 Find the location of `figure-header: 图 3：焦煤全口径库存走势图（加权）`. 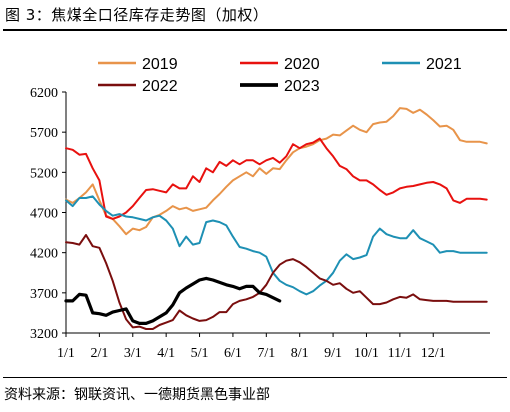

figure-header: 图 3：焦煤全口径库存走势图（加权） is located at coordinates (255, 15).